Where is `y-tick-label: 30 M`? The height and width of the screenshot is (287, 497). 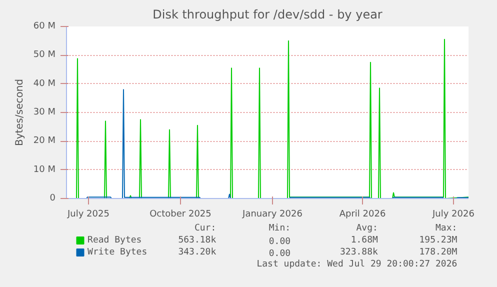
y-tick-label: 30 M is located at coordinates (44, 113).